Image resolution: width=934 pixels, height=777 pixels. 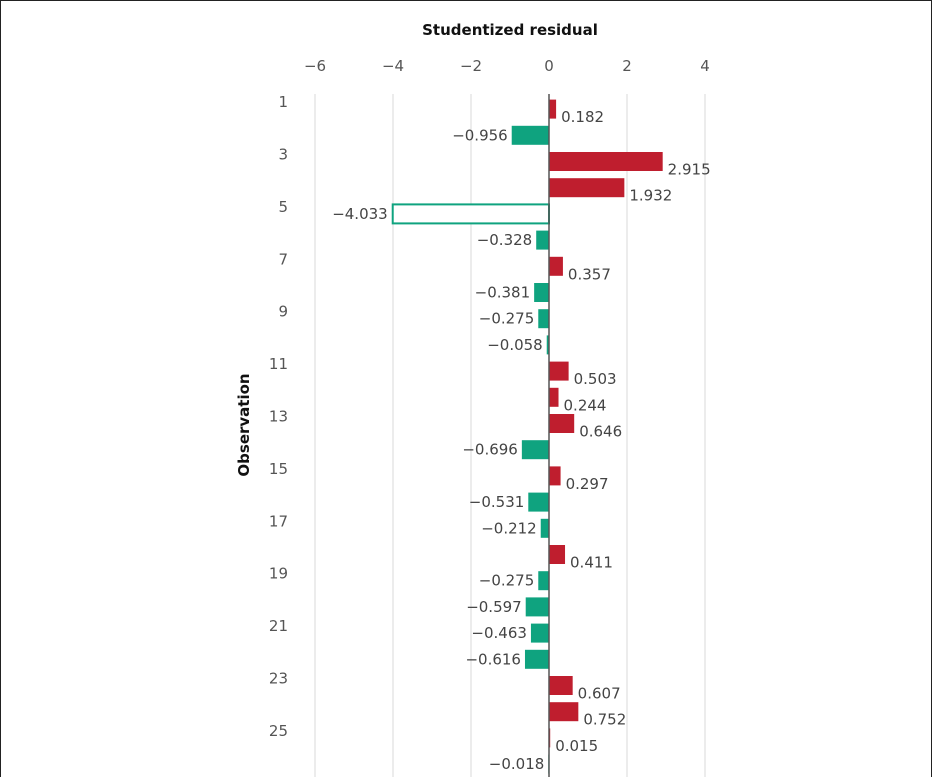 I want to click on observation-label: 13, so click(x=278, y=417).